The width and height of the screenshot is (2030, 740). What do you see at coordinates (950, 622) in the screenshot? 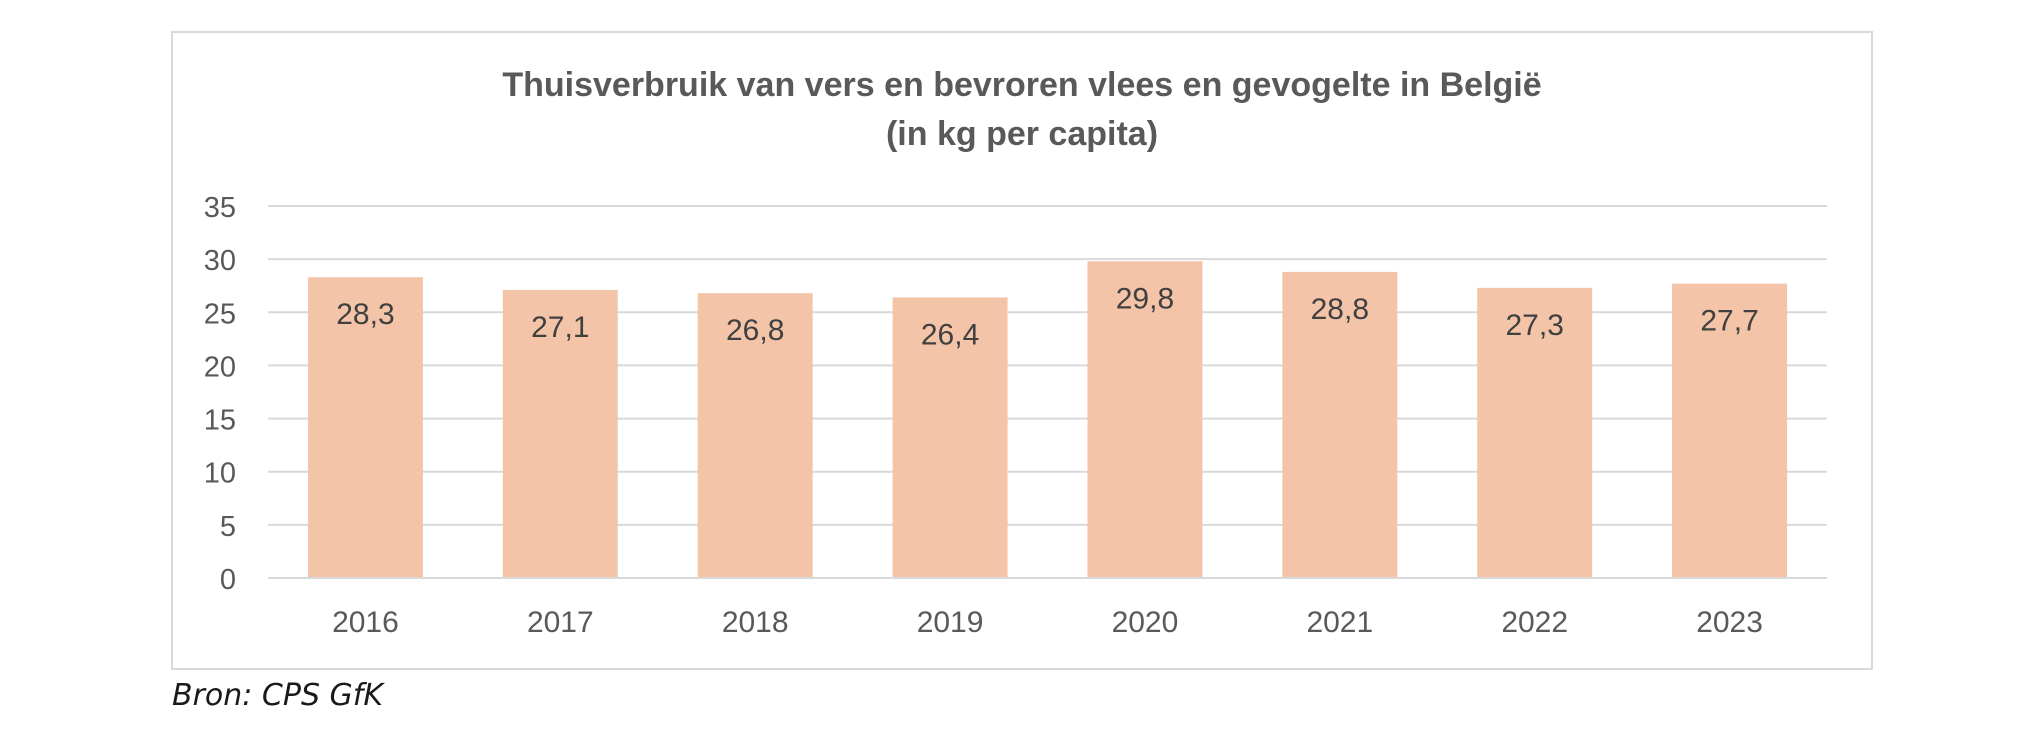
I see `x-tick-label: 2019` at bounding box center [950, 622].